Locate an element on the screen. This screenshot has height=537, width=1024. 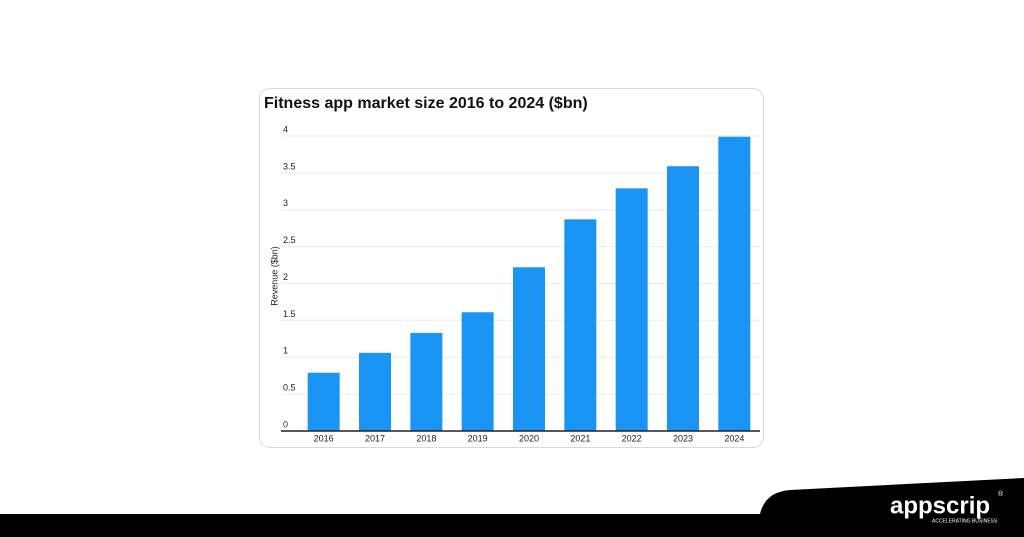
x-tick-label: 2016 is located at coordinates (324, 438).